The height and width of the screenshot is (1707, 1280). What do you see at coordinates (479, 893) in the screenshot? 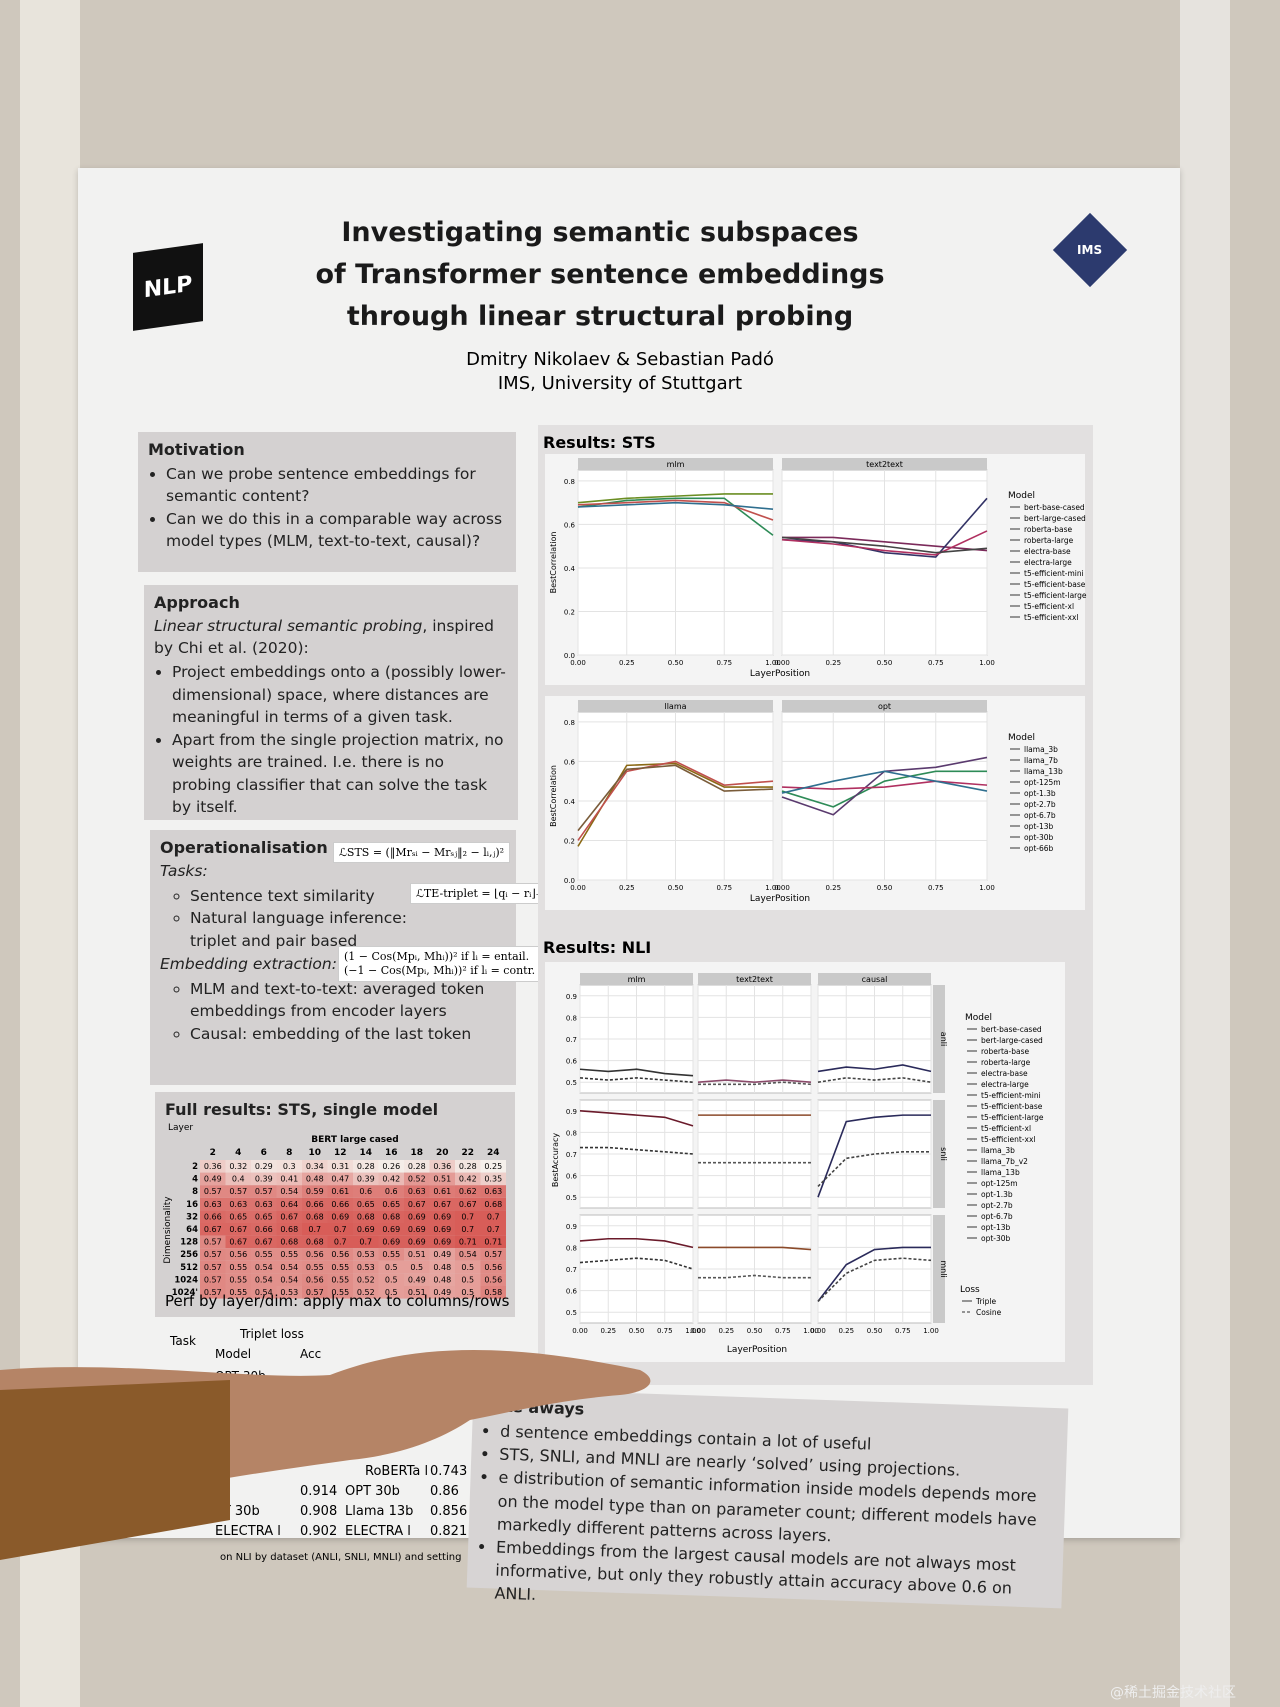
I see `formula: ℒTE-triplet = ⌊qᵢ − rᵢ⌋₊` at bounding box center [479, 893].